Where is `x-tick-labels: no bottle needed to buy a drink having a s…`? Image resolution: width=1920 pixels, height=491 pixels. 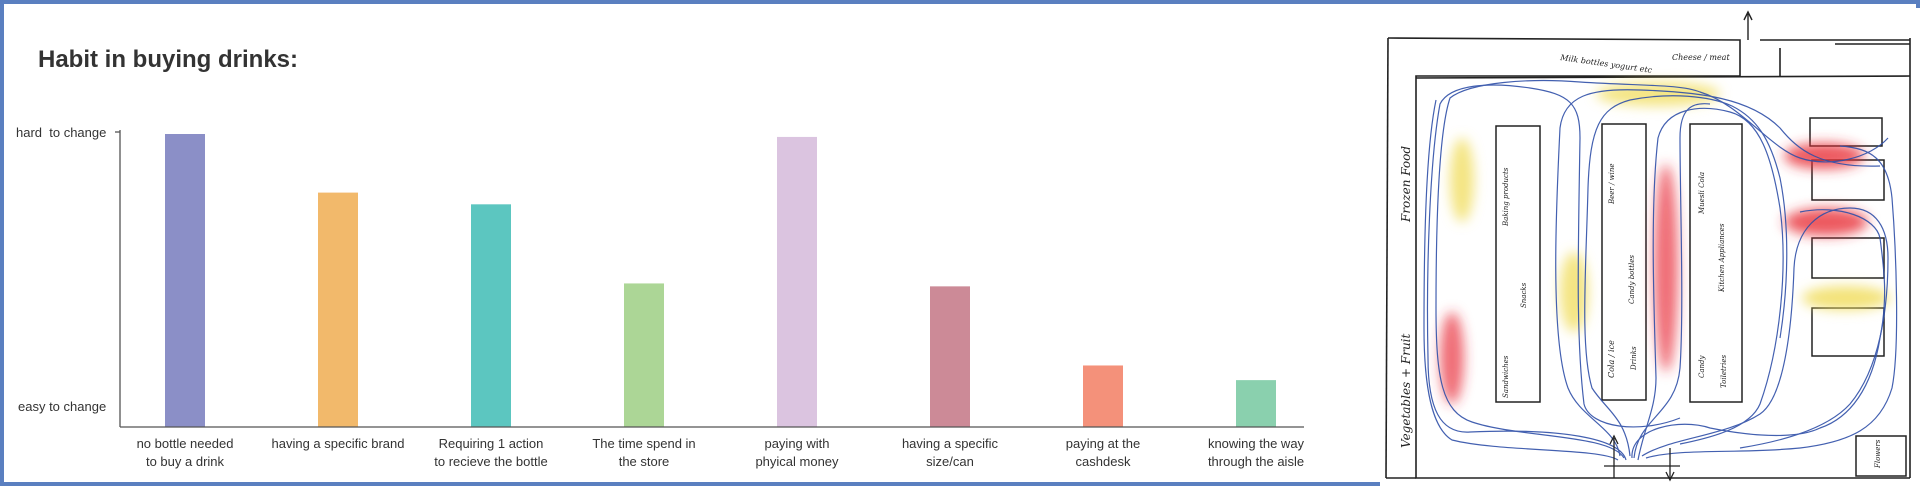 x-tick-labels: no bottle needed to buy a drink having a s… is located at coordinates (721, 452).